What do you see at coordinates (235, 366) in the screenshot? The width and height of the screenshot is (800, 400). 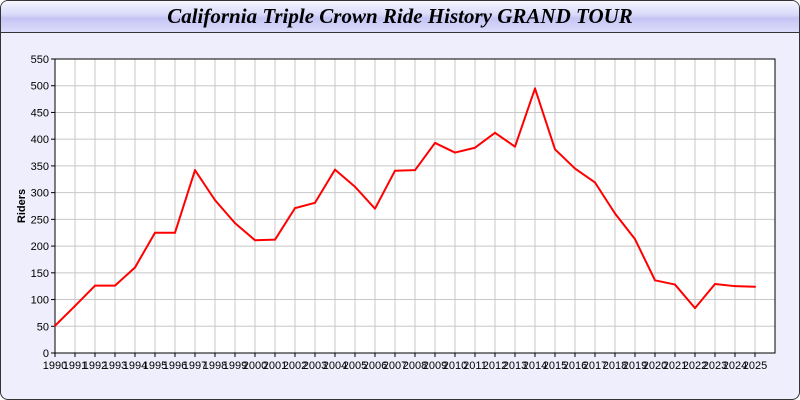 I see `x-tick-label: 1999` at bounding box center [235, 366].